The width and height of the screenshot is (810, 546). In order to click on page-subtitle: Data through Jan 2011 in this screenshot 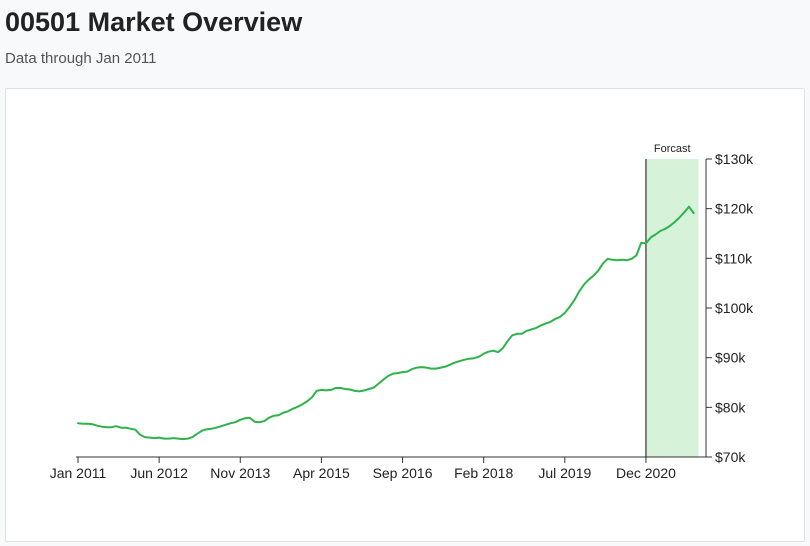, I will do `click(81, 58)`.